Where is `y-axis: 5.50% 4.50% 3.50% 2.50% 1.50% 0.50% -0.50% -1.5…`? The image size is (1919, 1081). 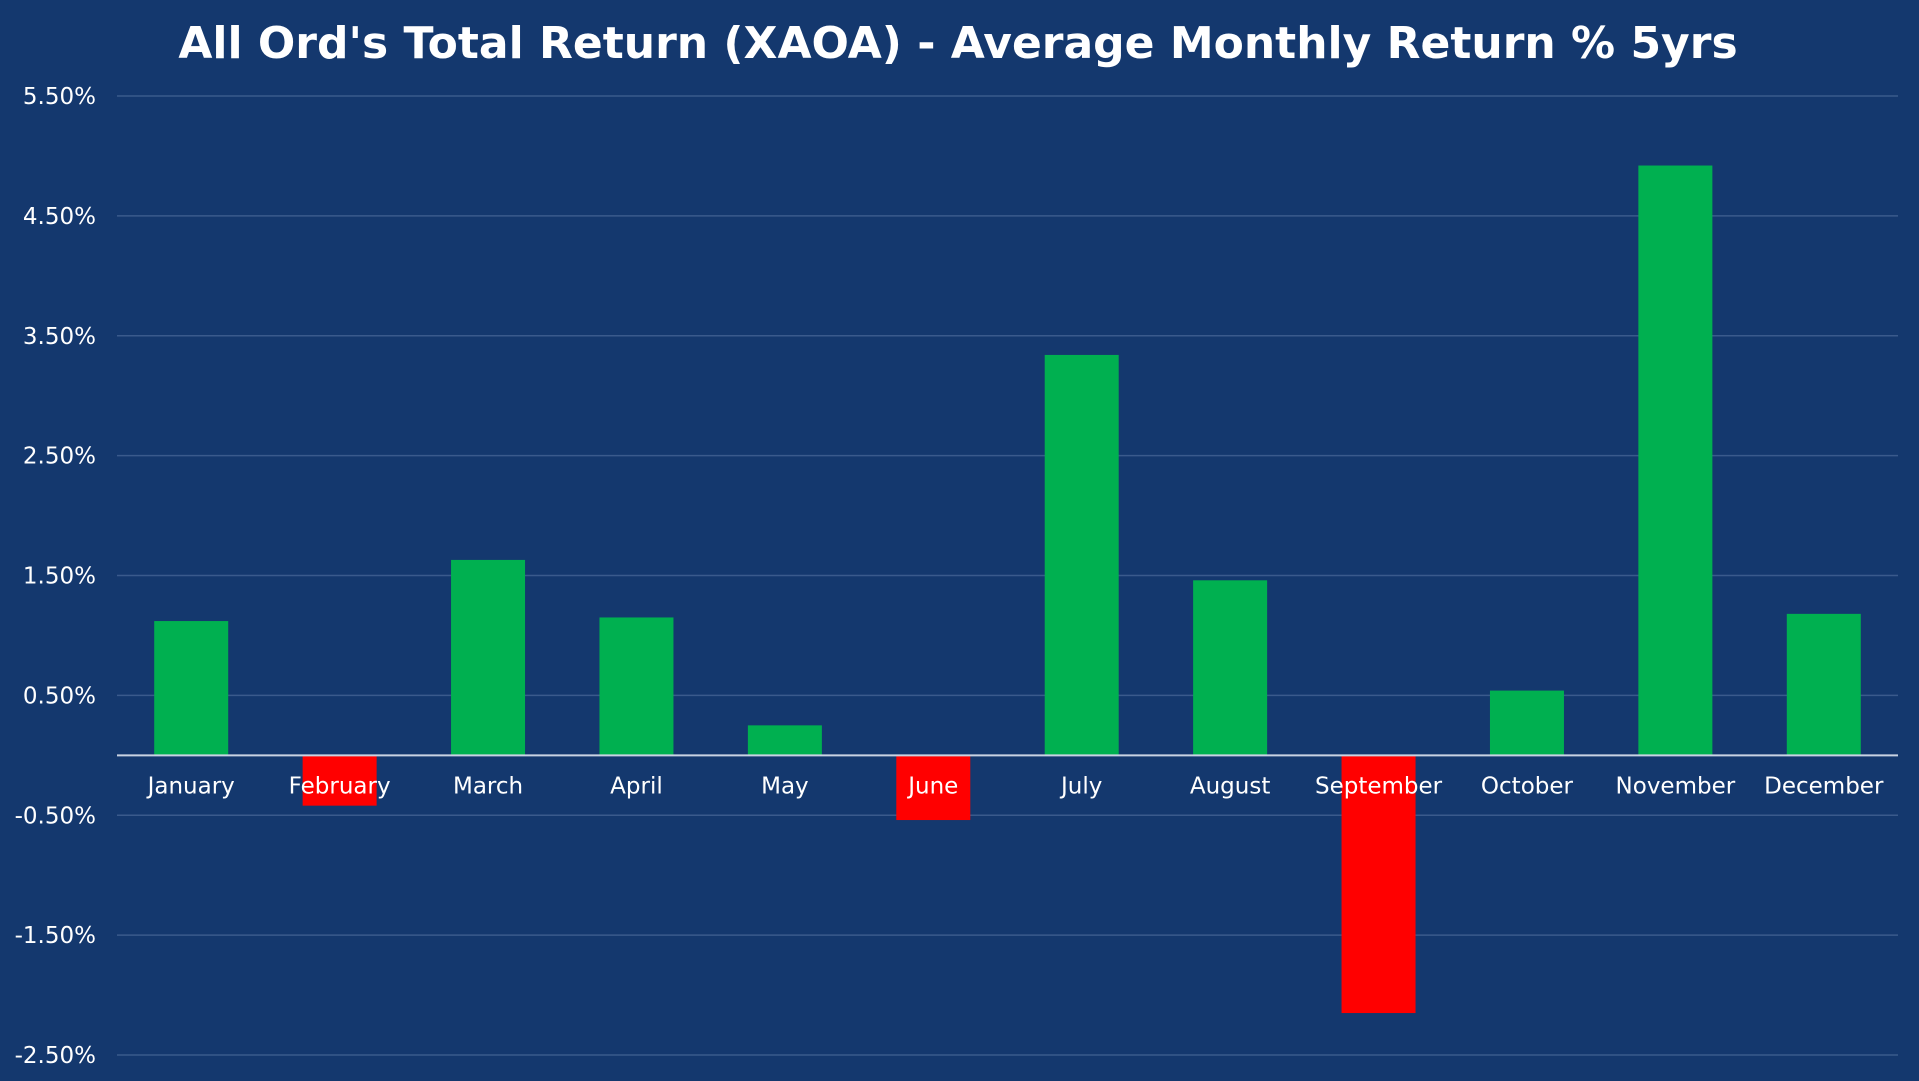
y-axis: 5.50% 4.50% 3.50% 2.50% 1.50% 0.50% -0.50% -1.5… is located at coordinates (55, 576).